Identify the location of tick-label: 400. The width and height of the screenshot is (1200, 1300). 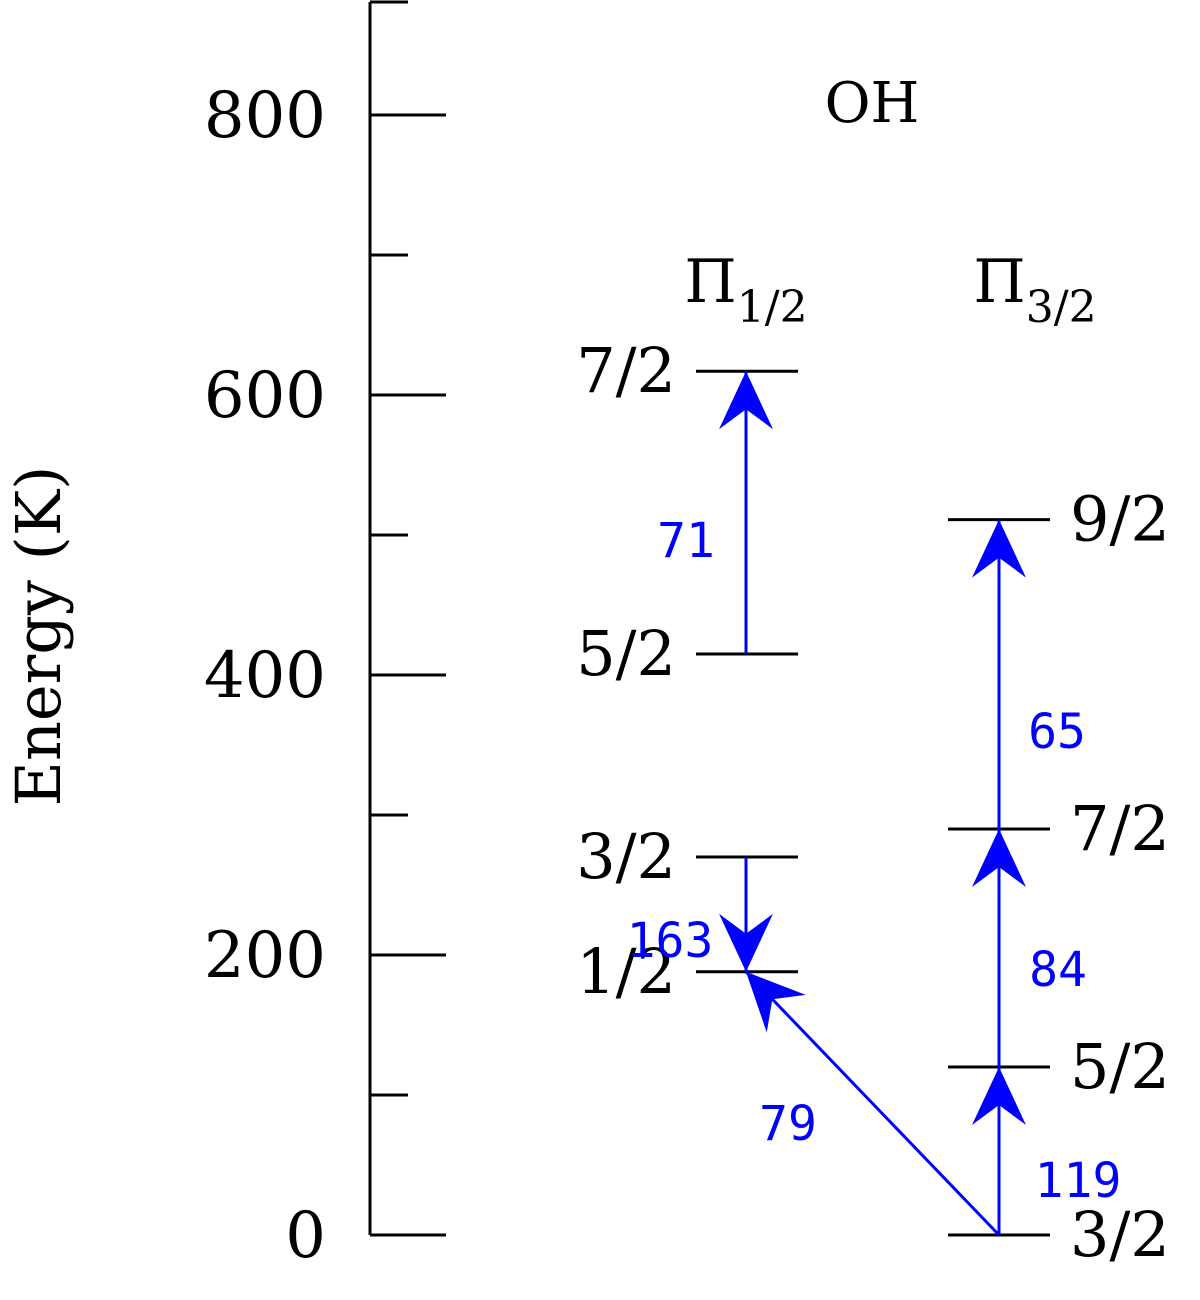
(265, 676).